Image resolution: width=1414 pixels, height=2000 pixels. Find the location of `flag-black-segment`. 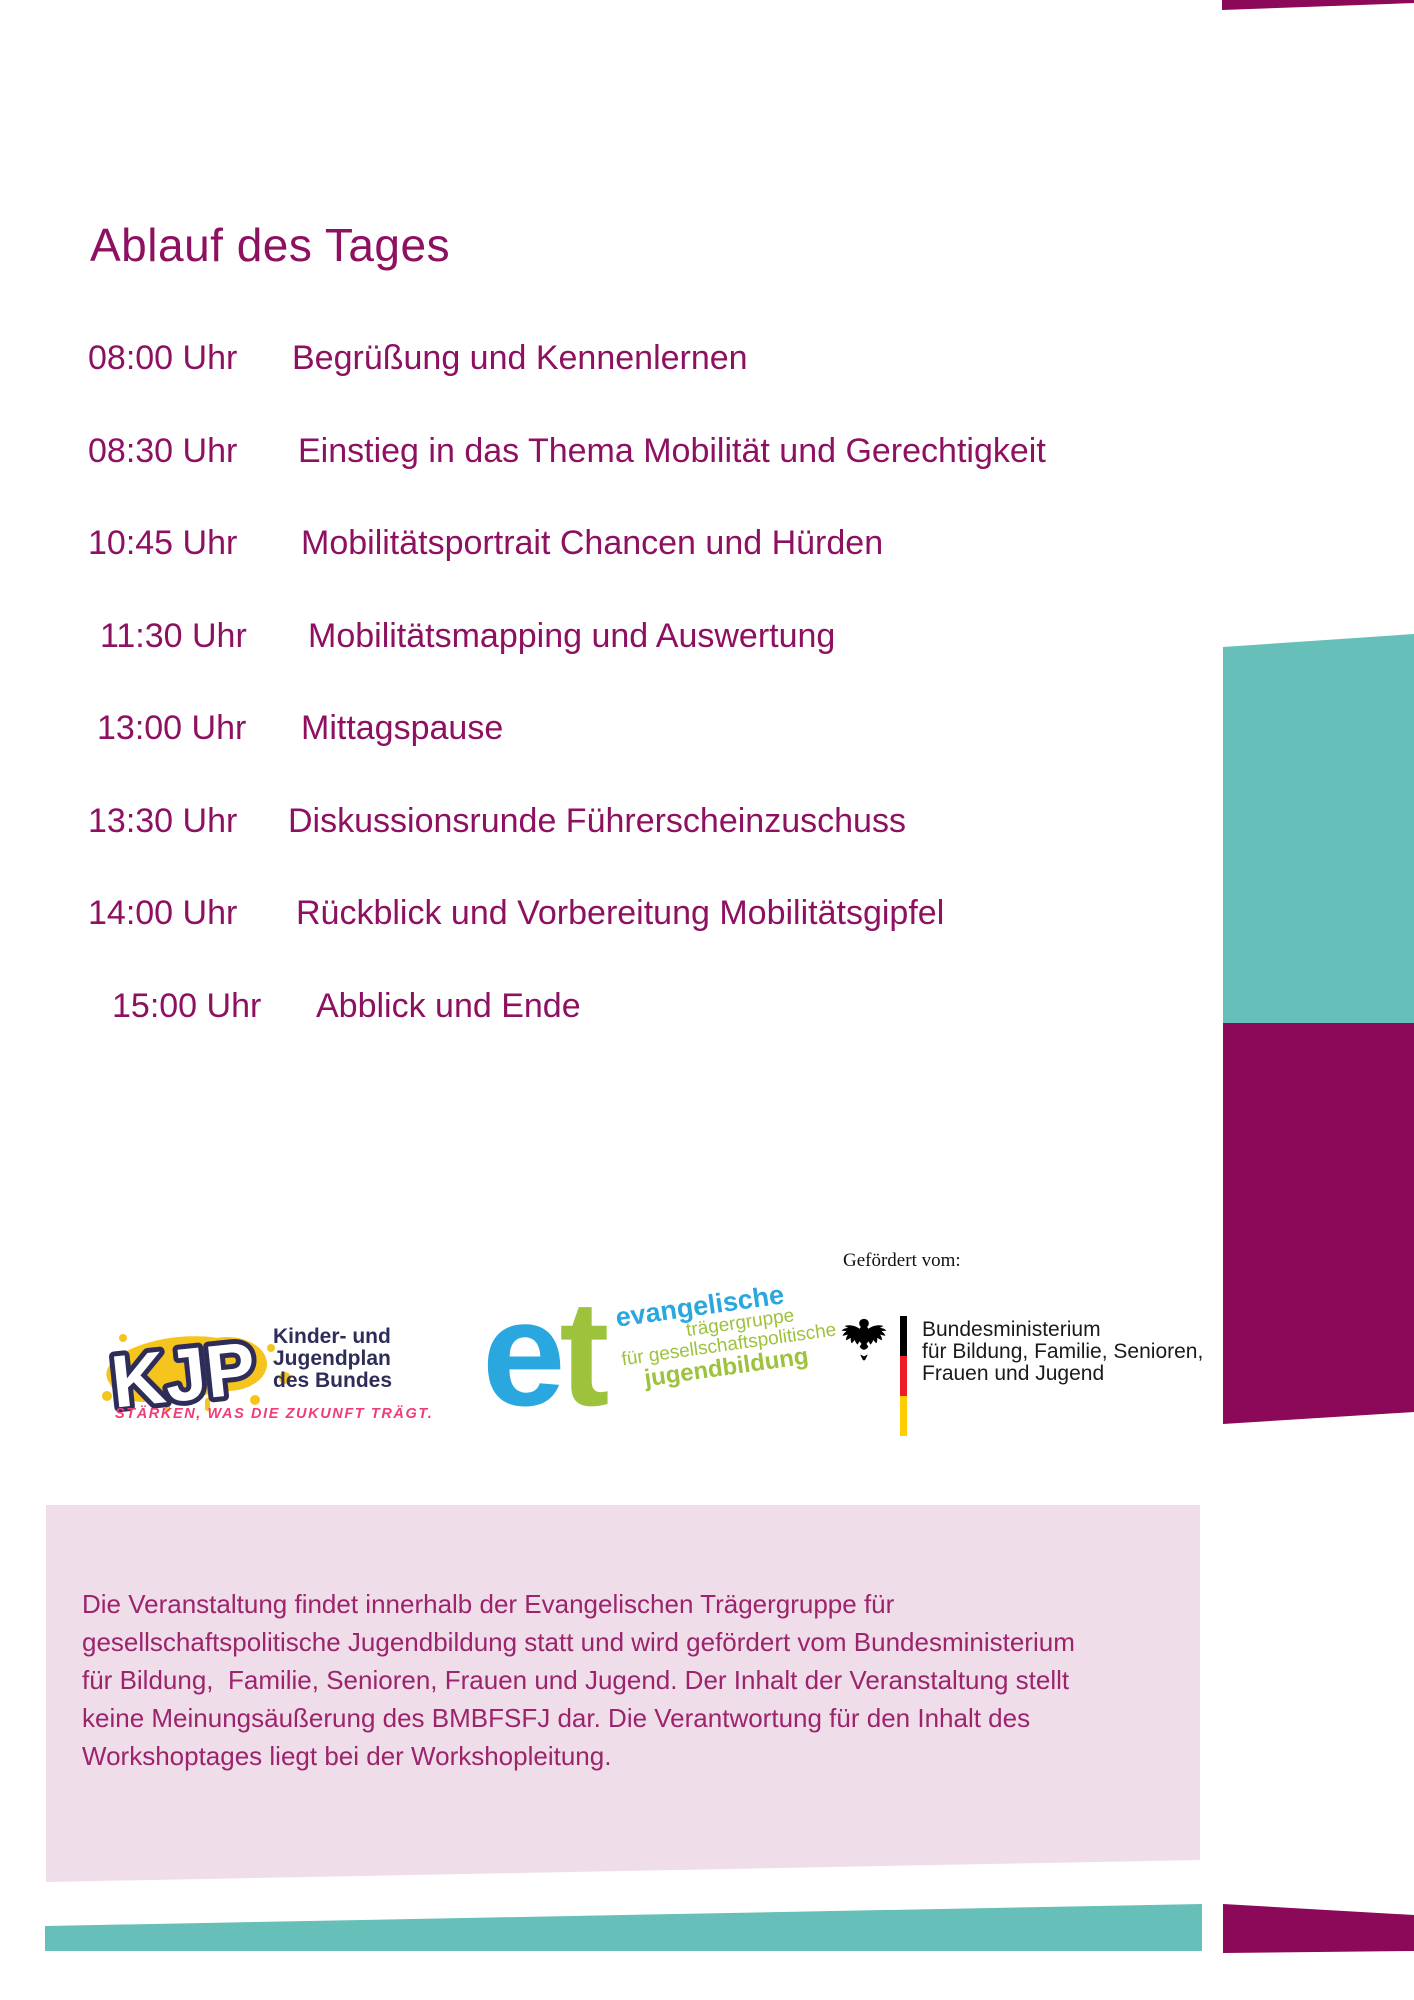

flag-black-segment is located at coordinates (903, 1336).